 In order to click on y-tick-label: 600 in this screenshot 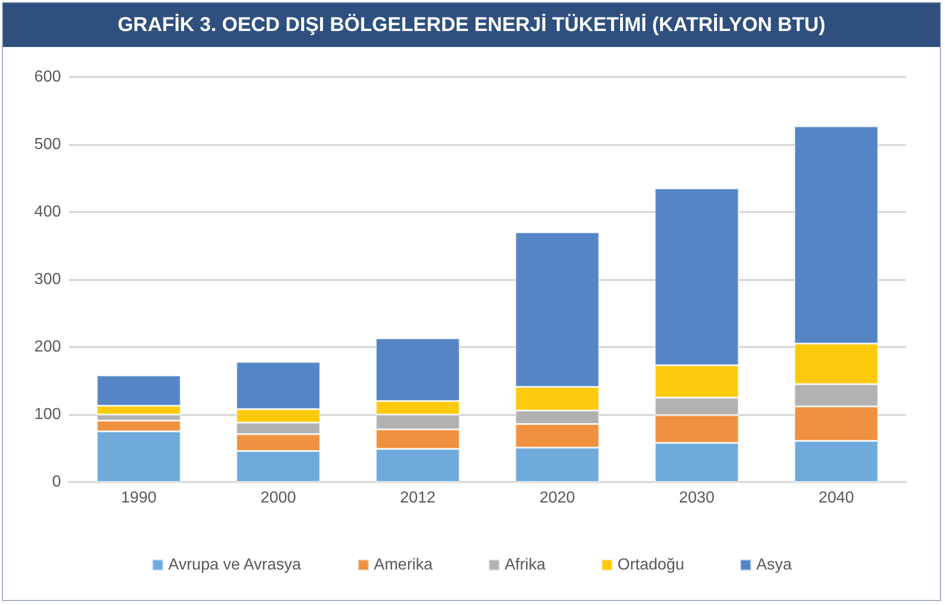, I will do `click(48, 77)`.